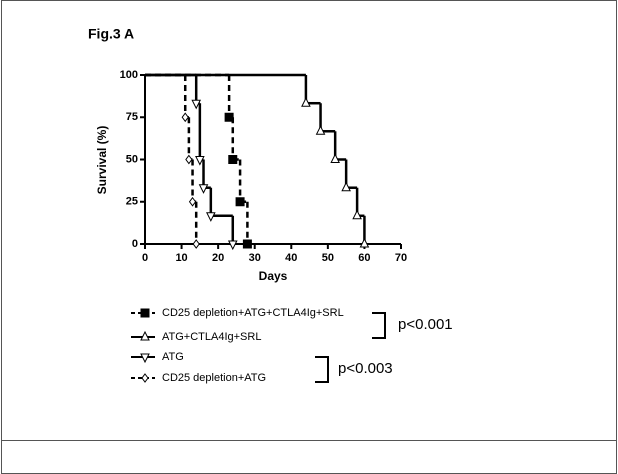 This screenshot has width=618, height=474. Describe the element at coordinates (425, 324) in the screenshot. I see `annotation: p<0.001` at that location.